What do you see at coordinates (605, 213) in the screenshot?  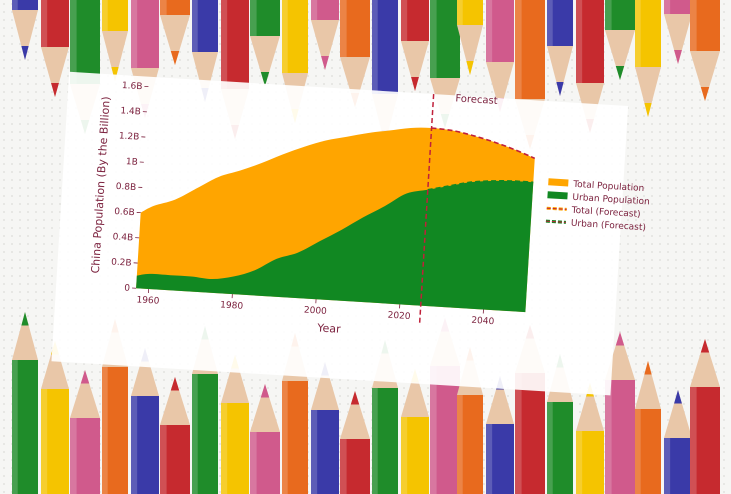 I see `legend-label: Total (Forecast)` at bounding box center [605, 213].